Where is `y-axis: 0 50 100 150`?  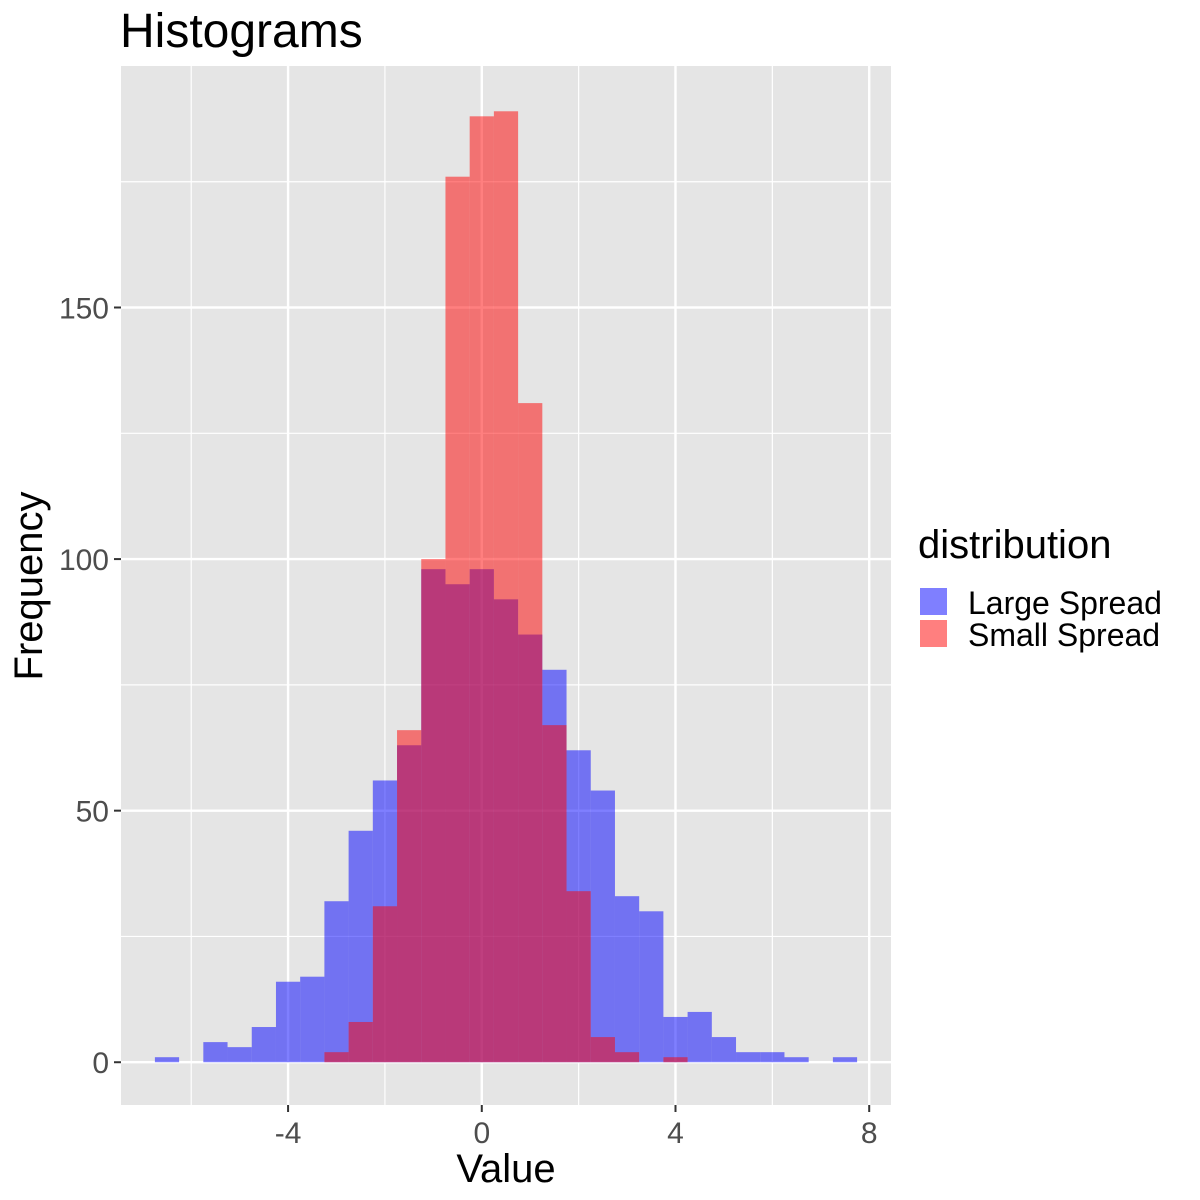 y-axis: 0 50 100 150 is located at coordinates (90, 686).